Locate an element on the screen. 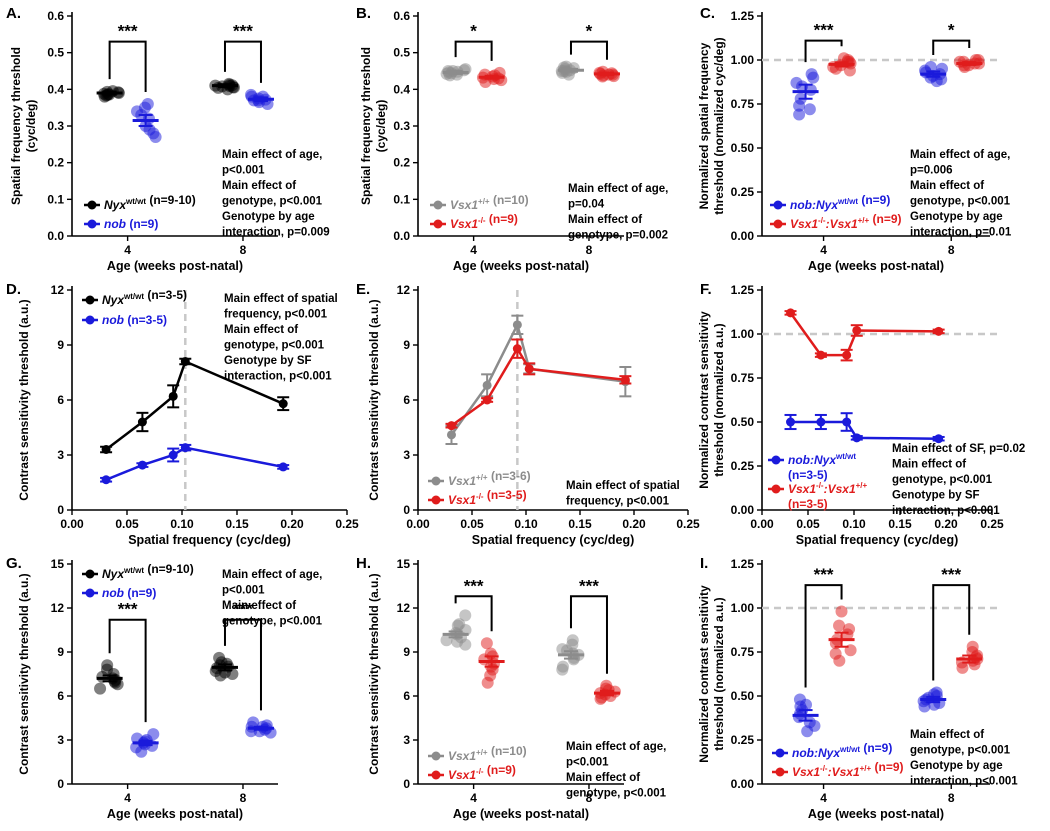 This screenshot has width=1050, height=831. legend-label: Nyxwt/wt (n=9-10) is located at coordinates (148, 571).